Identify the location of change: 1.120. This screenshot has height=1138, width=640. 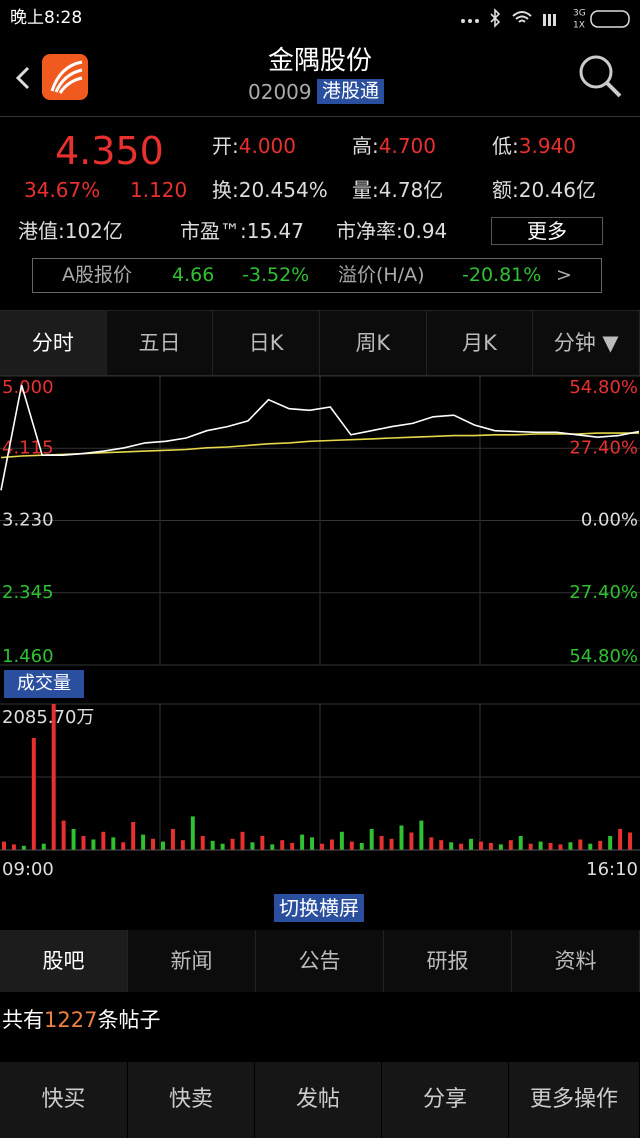
(159, 190).